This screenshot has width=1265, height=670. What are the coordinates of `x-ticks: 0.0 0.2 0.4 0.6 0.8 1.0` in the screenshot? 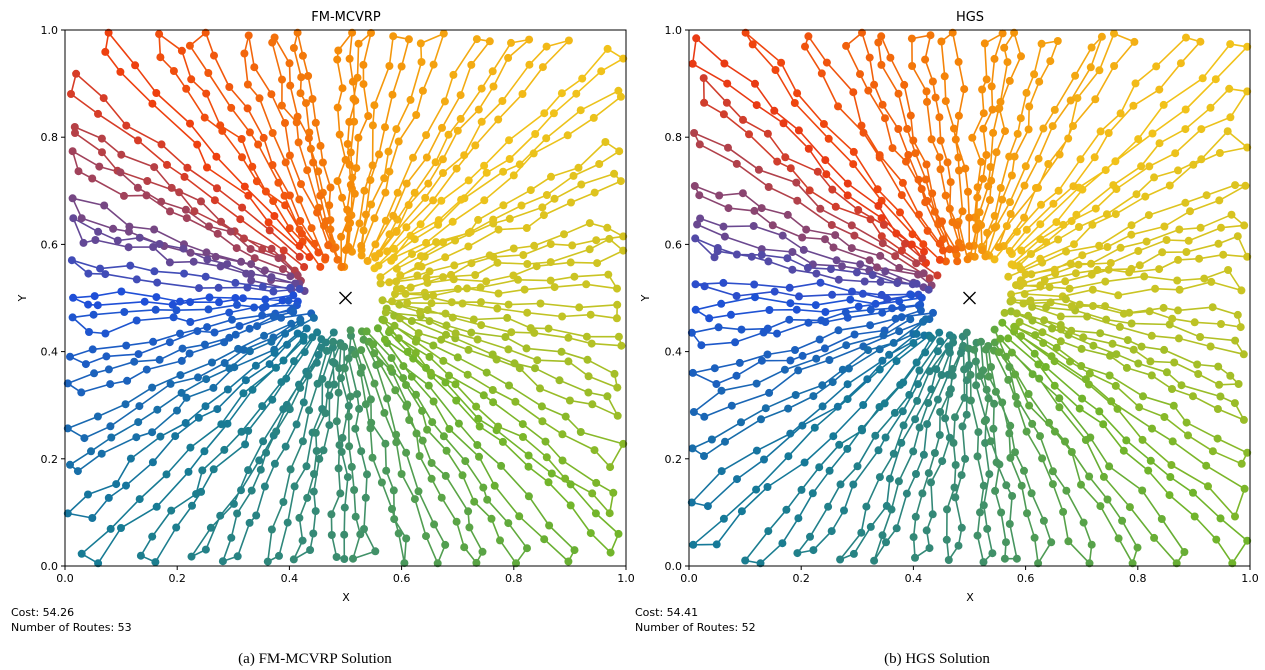 It's located at (345, 575).